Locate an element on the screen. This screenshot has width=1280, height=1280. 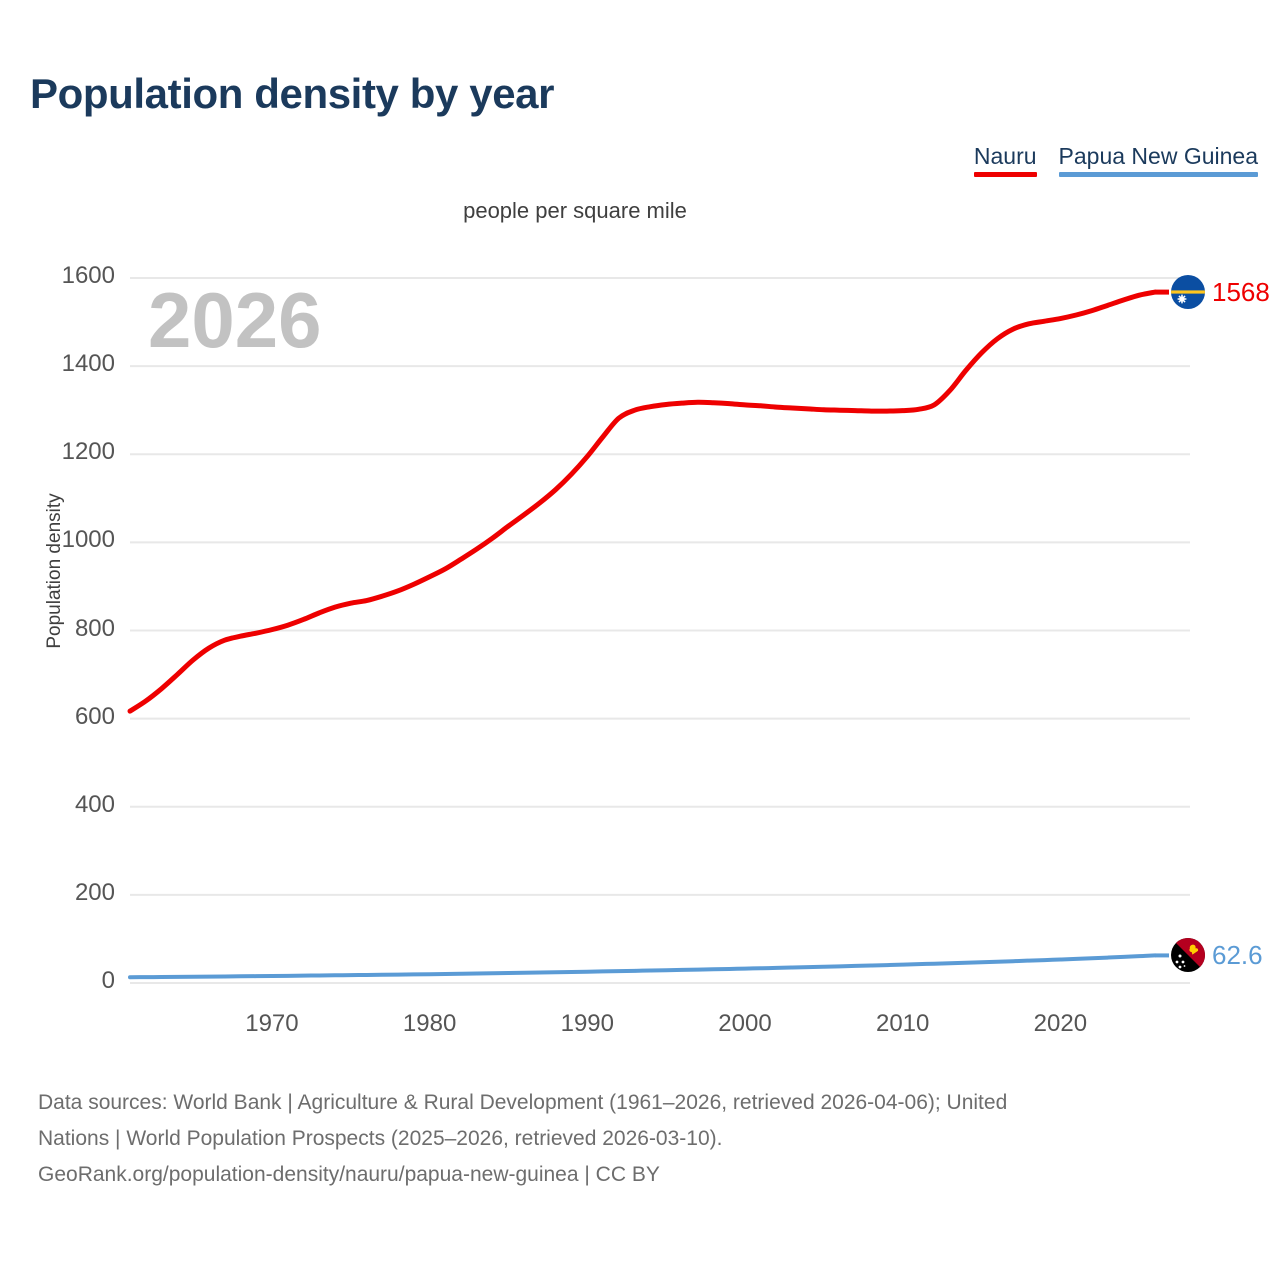
year-watermark: 2026 is located at coordinates (235, 320).